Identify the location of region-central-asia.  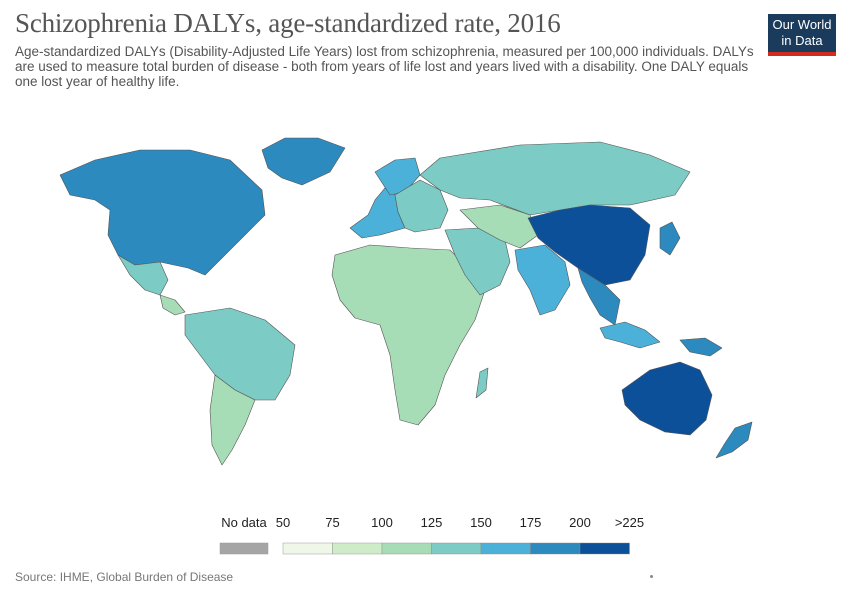
(499, 226).